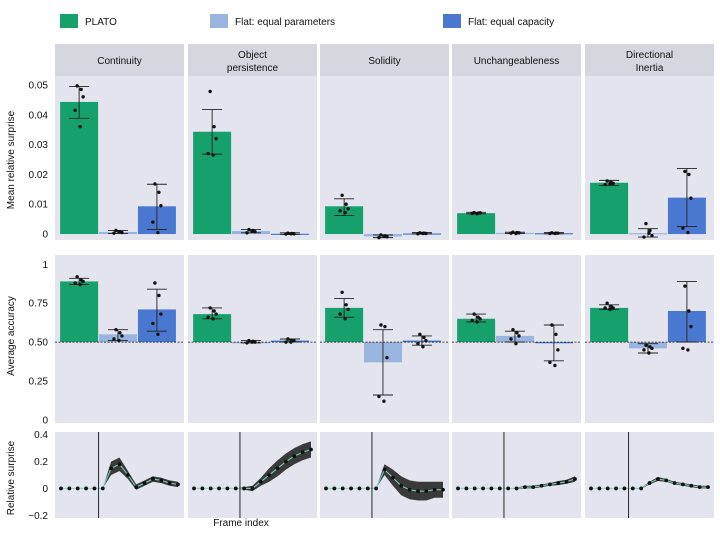 The width and height of the screenshot is (720, 537). What do you see at coordinates (39, 343) in the screenshot?
I see `accuracy-y-tick-3: 0.50` at bounding box center [39, 343].